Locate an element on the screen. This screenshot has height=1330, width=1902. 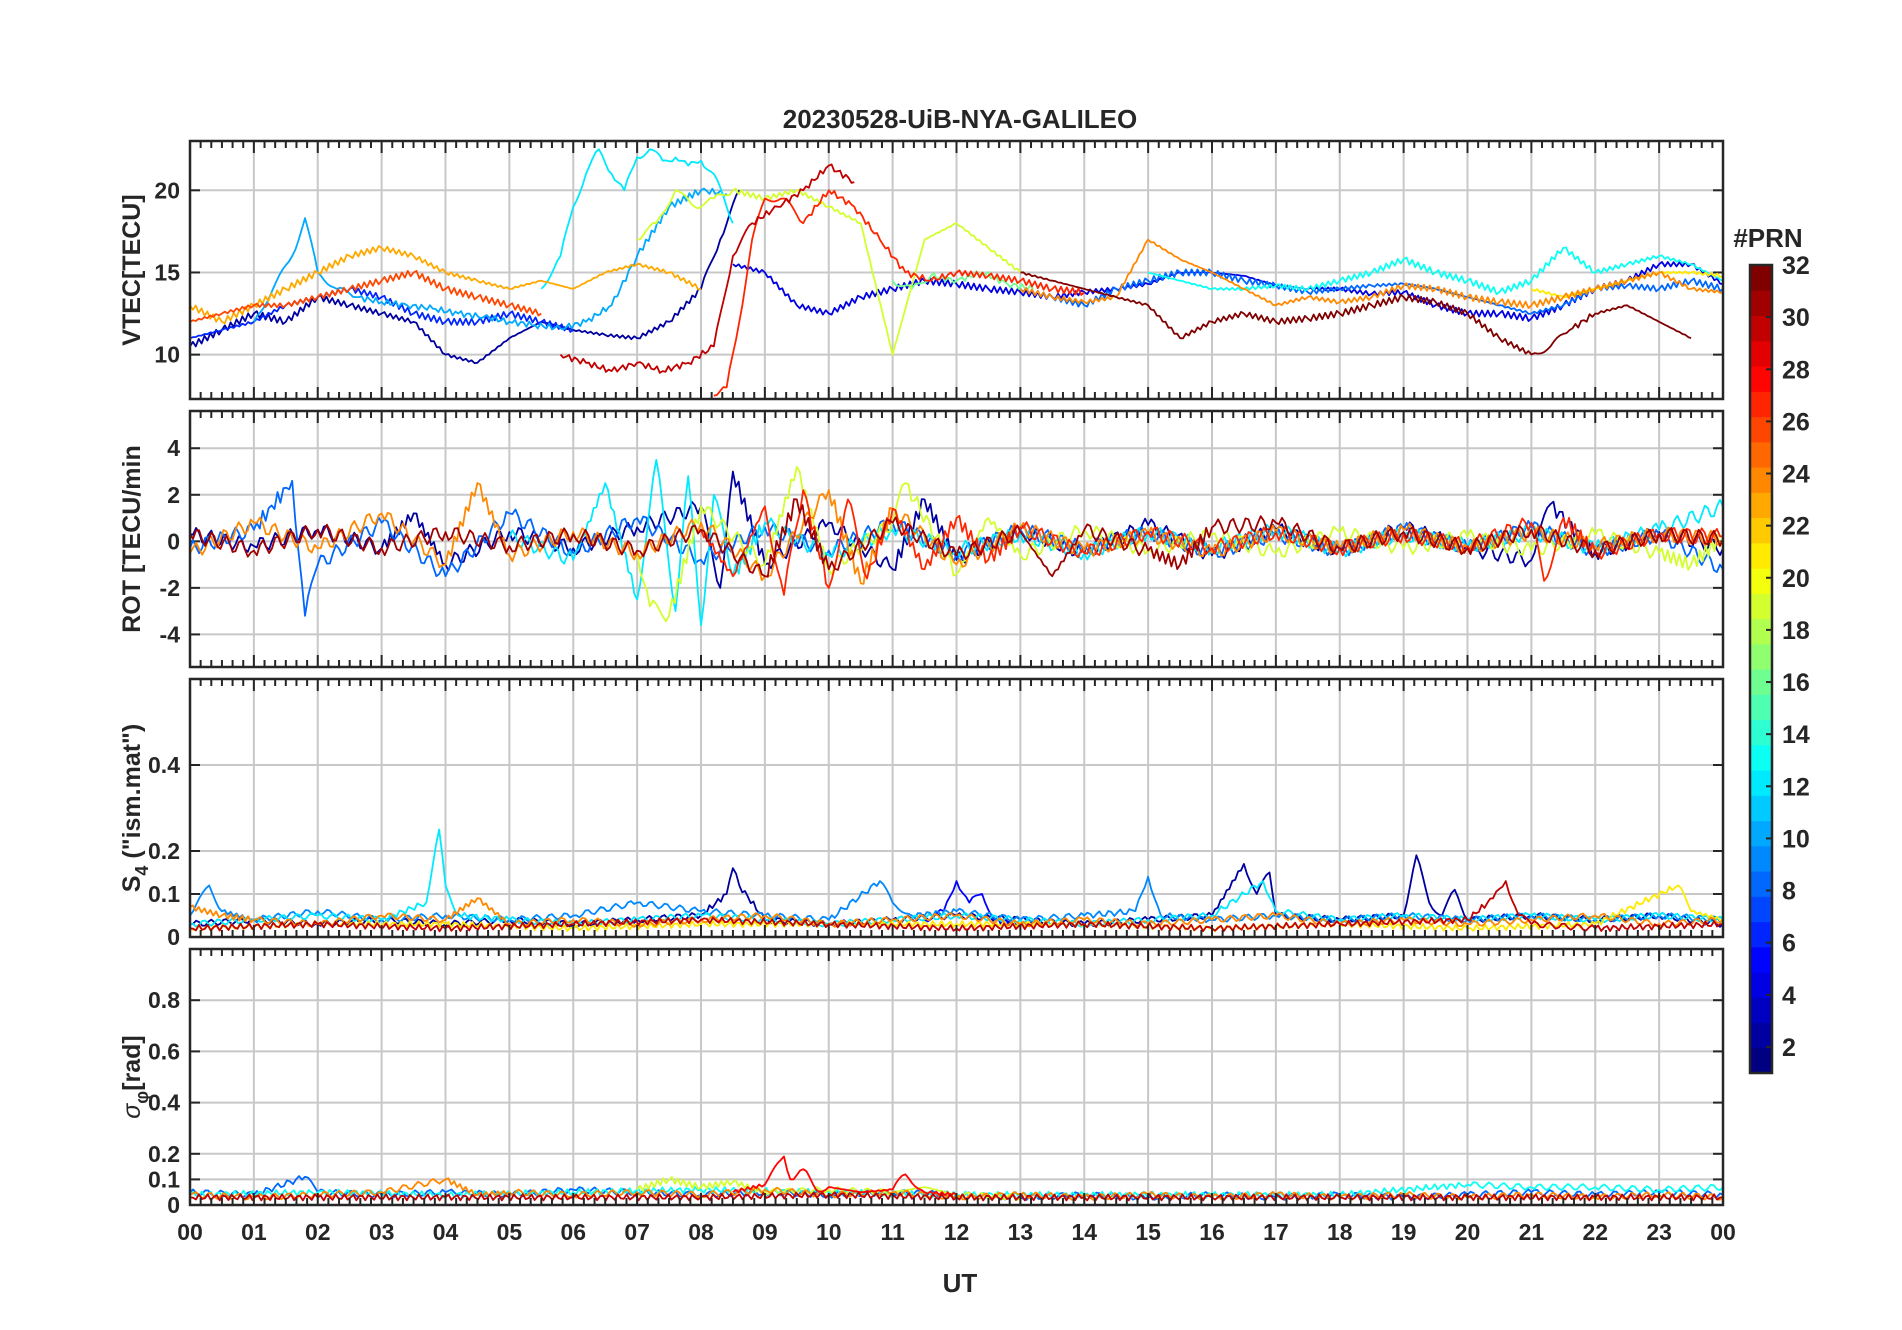
colorbar-tick-label: 4 is located at coordinates (1789, 996).